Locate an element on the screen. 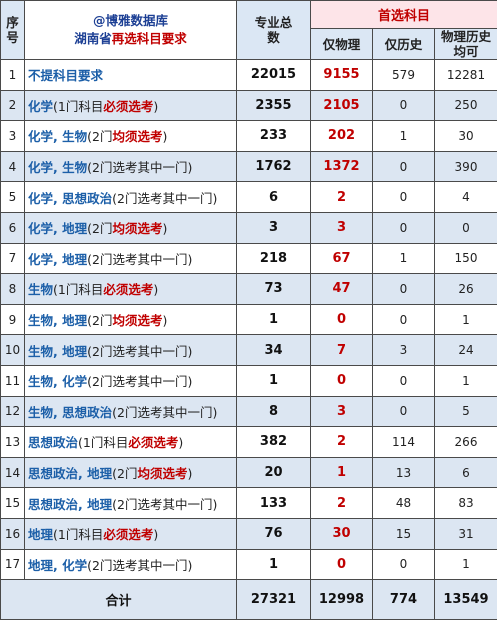  row-requirement: 生物, 化学(2门选考其中一门) is located at coordinates (130, 380).